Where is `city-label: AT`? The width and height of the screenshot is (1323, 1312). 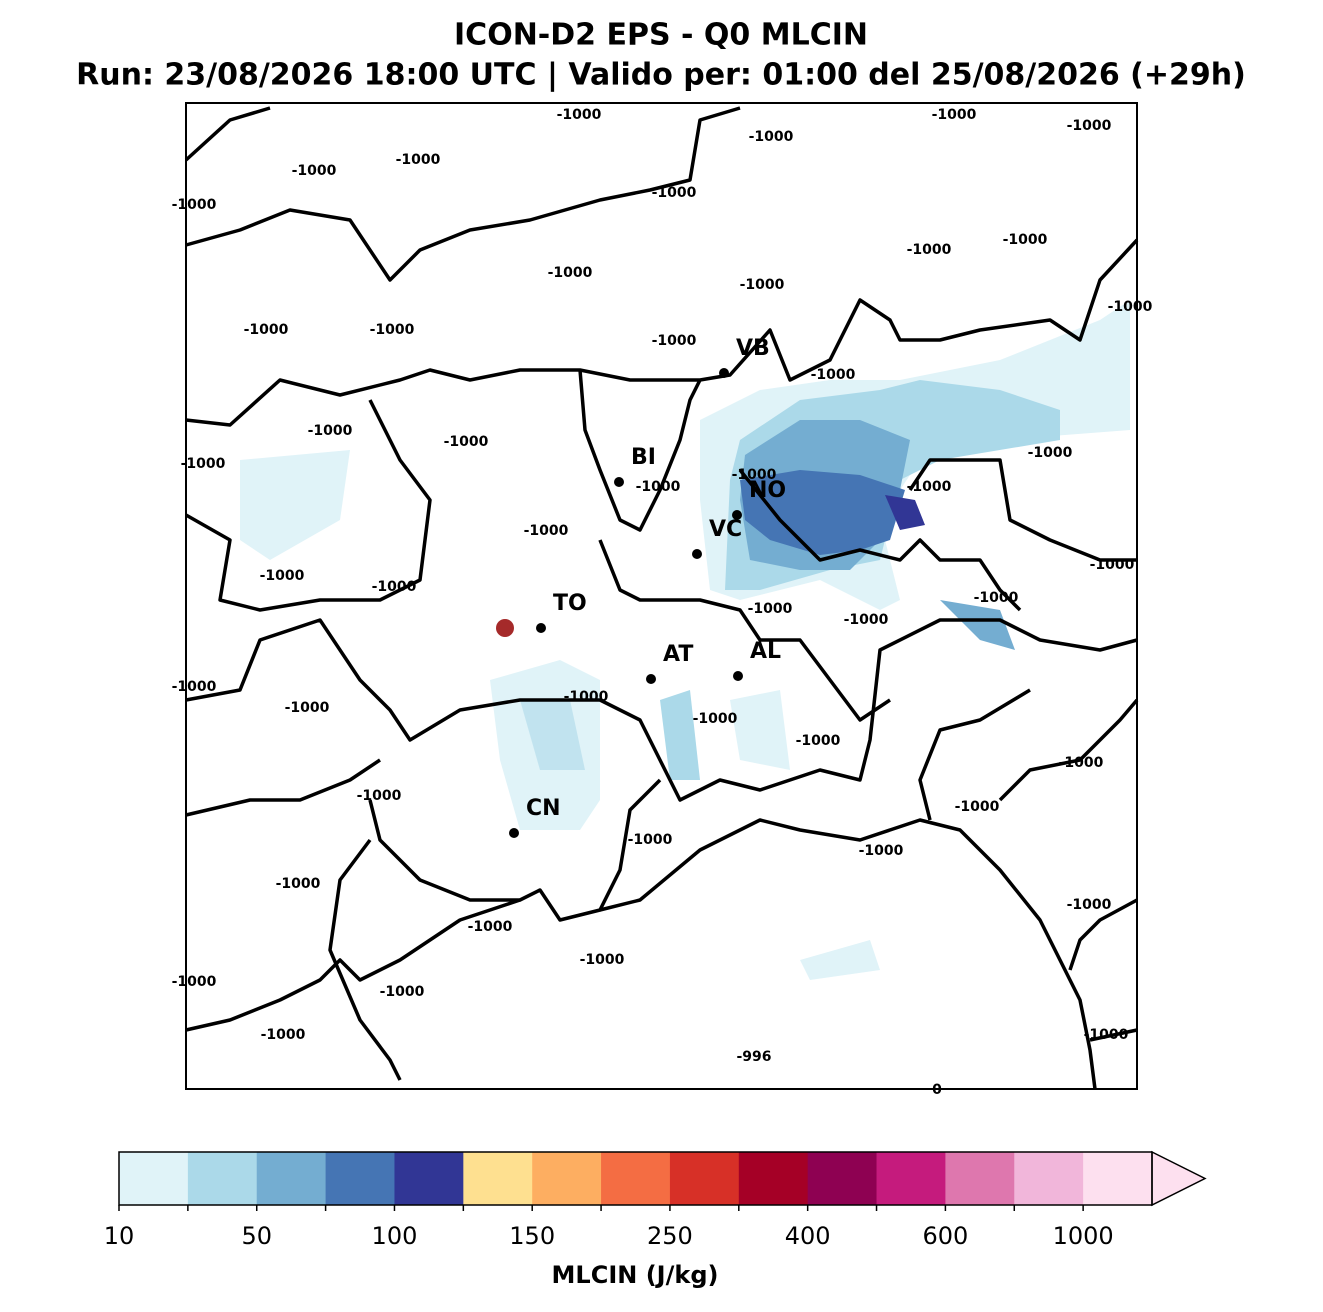
city-label: AT is located at coordinates (678, 654).